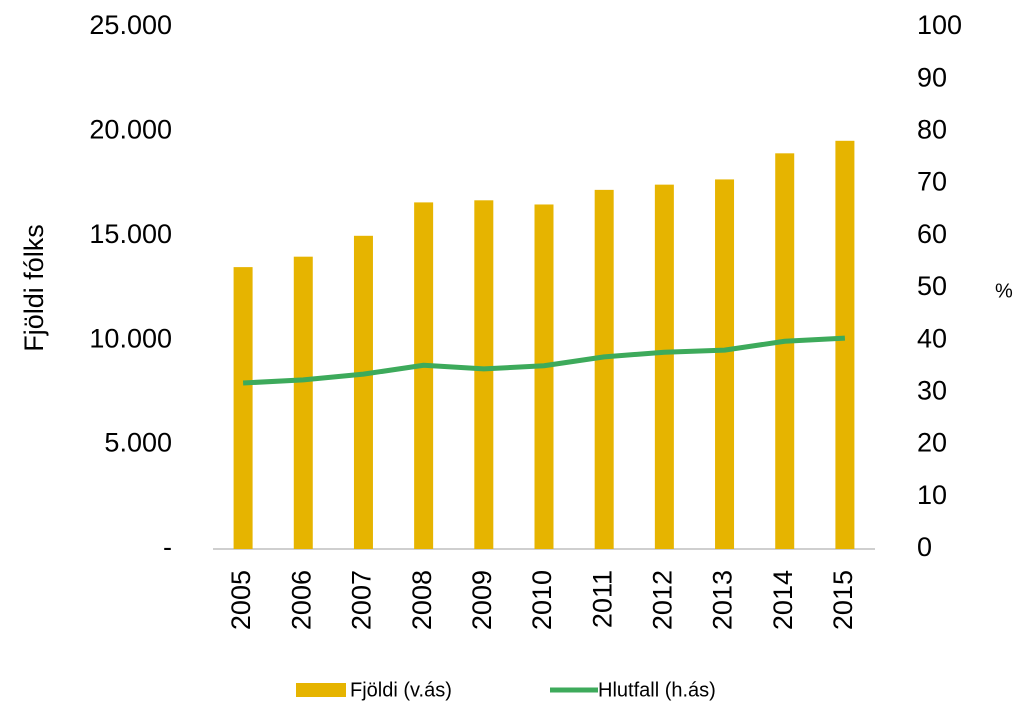 Image resolution: width=1018 pixels, height=710 pixels. I want to click on x-tick-label: 2015, so click(843, 600).